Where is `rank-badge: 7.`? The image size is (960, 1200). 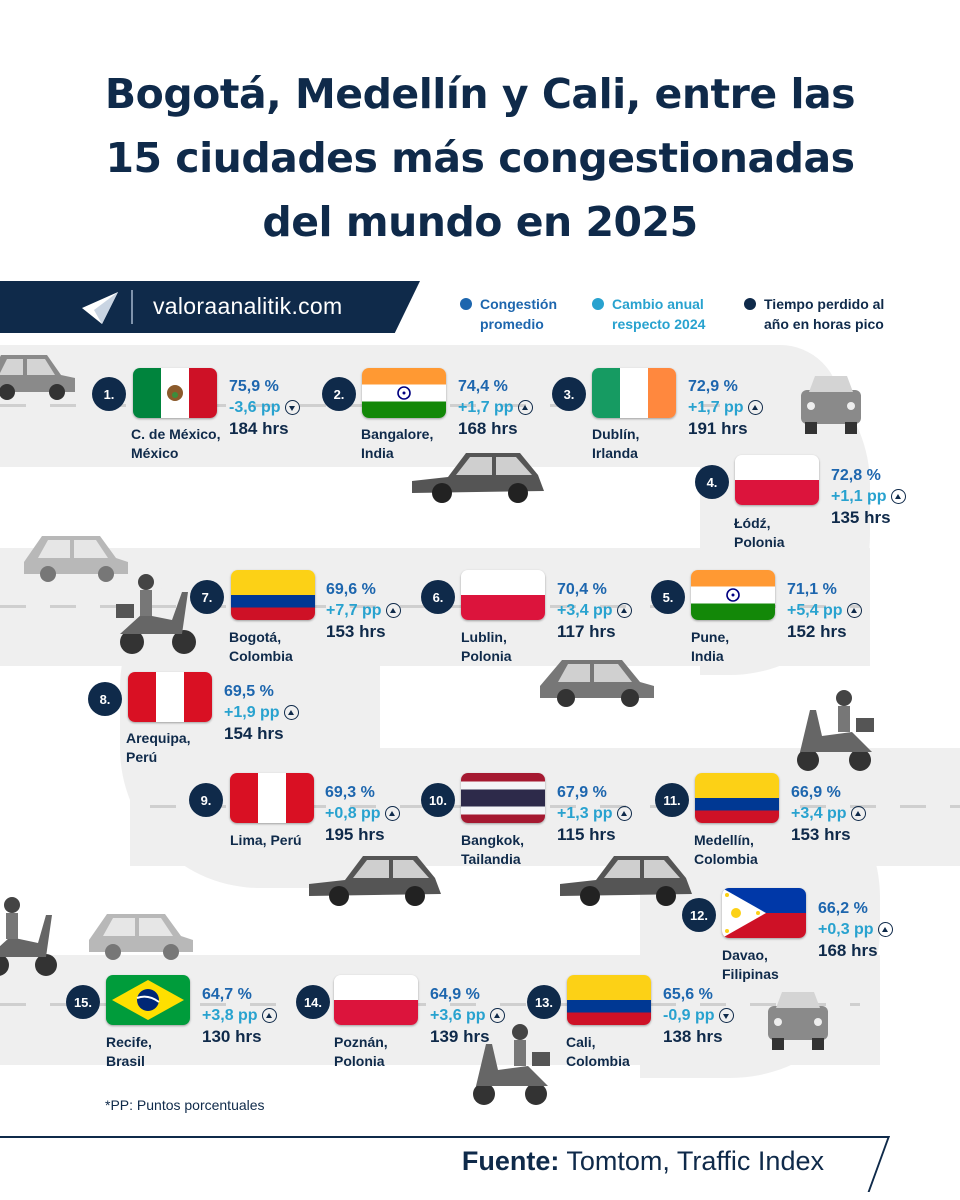
rank-badge: 7. is located at coordinates (207, 597).